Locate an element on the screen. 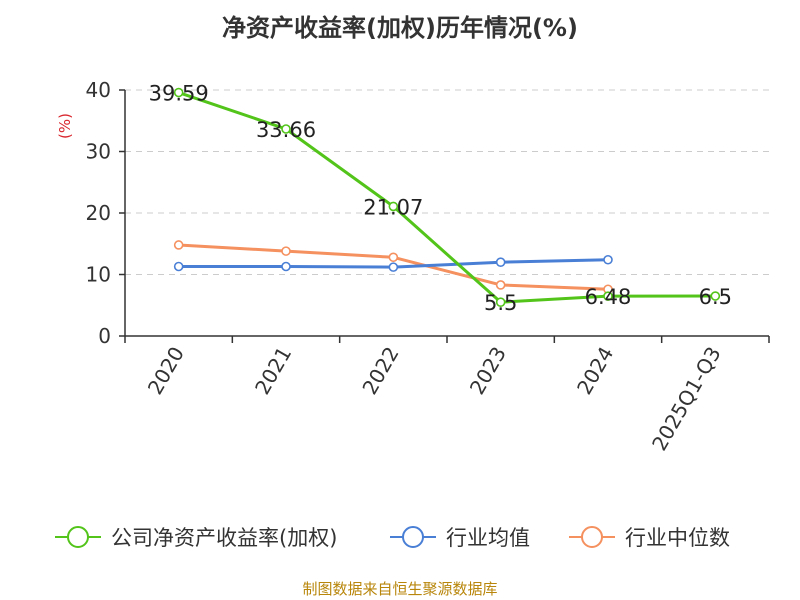 This screenshot has width=800, height=600. y-tick-label: 40 is located at coordinates (98, 90).